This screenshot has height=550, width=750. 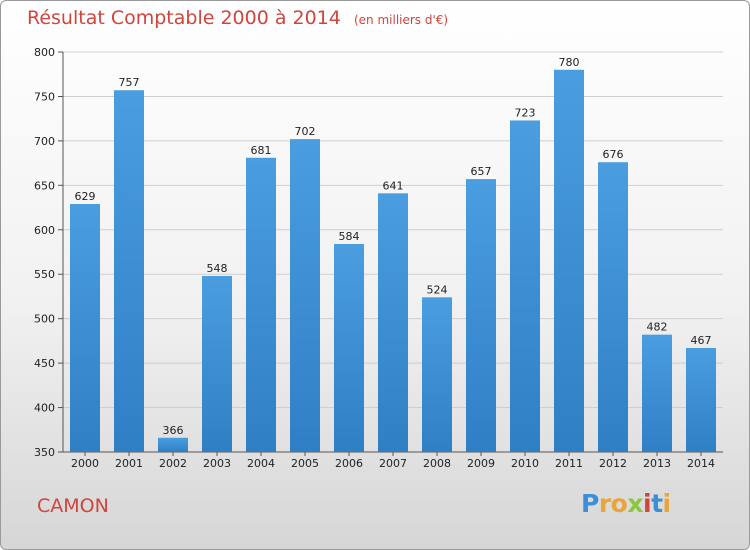 What do you see at coordinates (525, 463) in the screenshot?
I see `x-tick-label: 2010` at bounding box center [525, 463].